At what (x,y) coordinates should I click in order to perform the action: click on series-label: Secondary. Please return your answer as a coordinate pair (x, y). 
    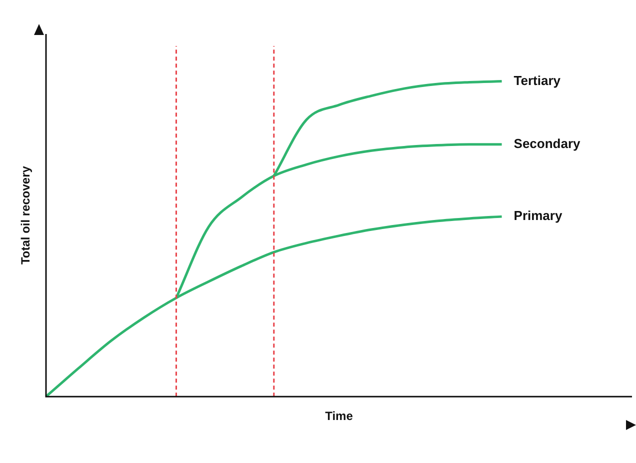
    Looking at the image, I should click on (548, 143).